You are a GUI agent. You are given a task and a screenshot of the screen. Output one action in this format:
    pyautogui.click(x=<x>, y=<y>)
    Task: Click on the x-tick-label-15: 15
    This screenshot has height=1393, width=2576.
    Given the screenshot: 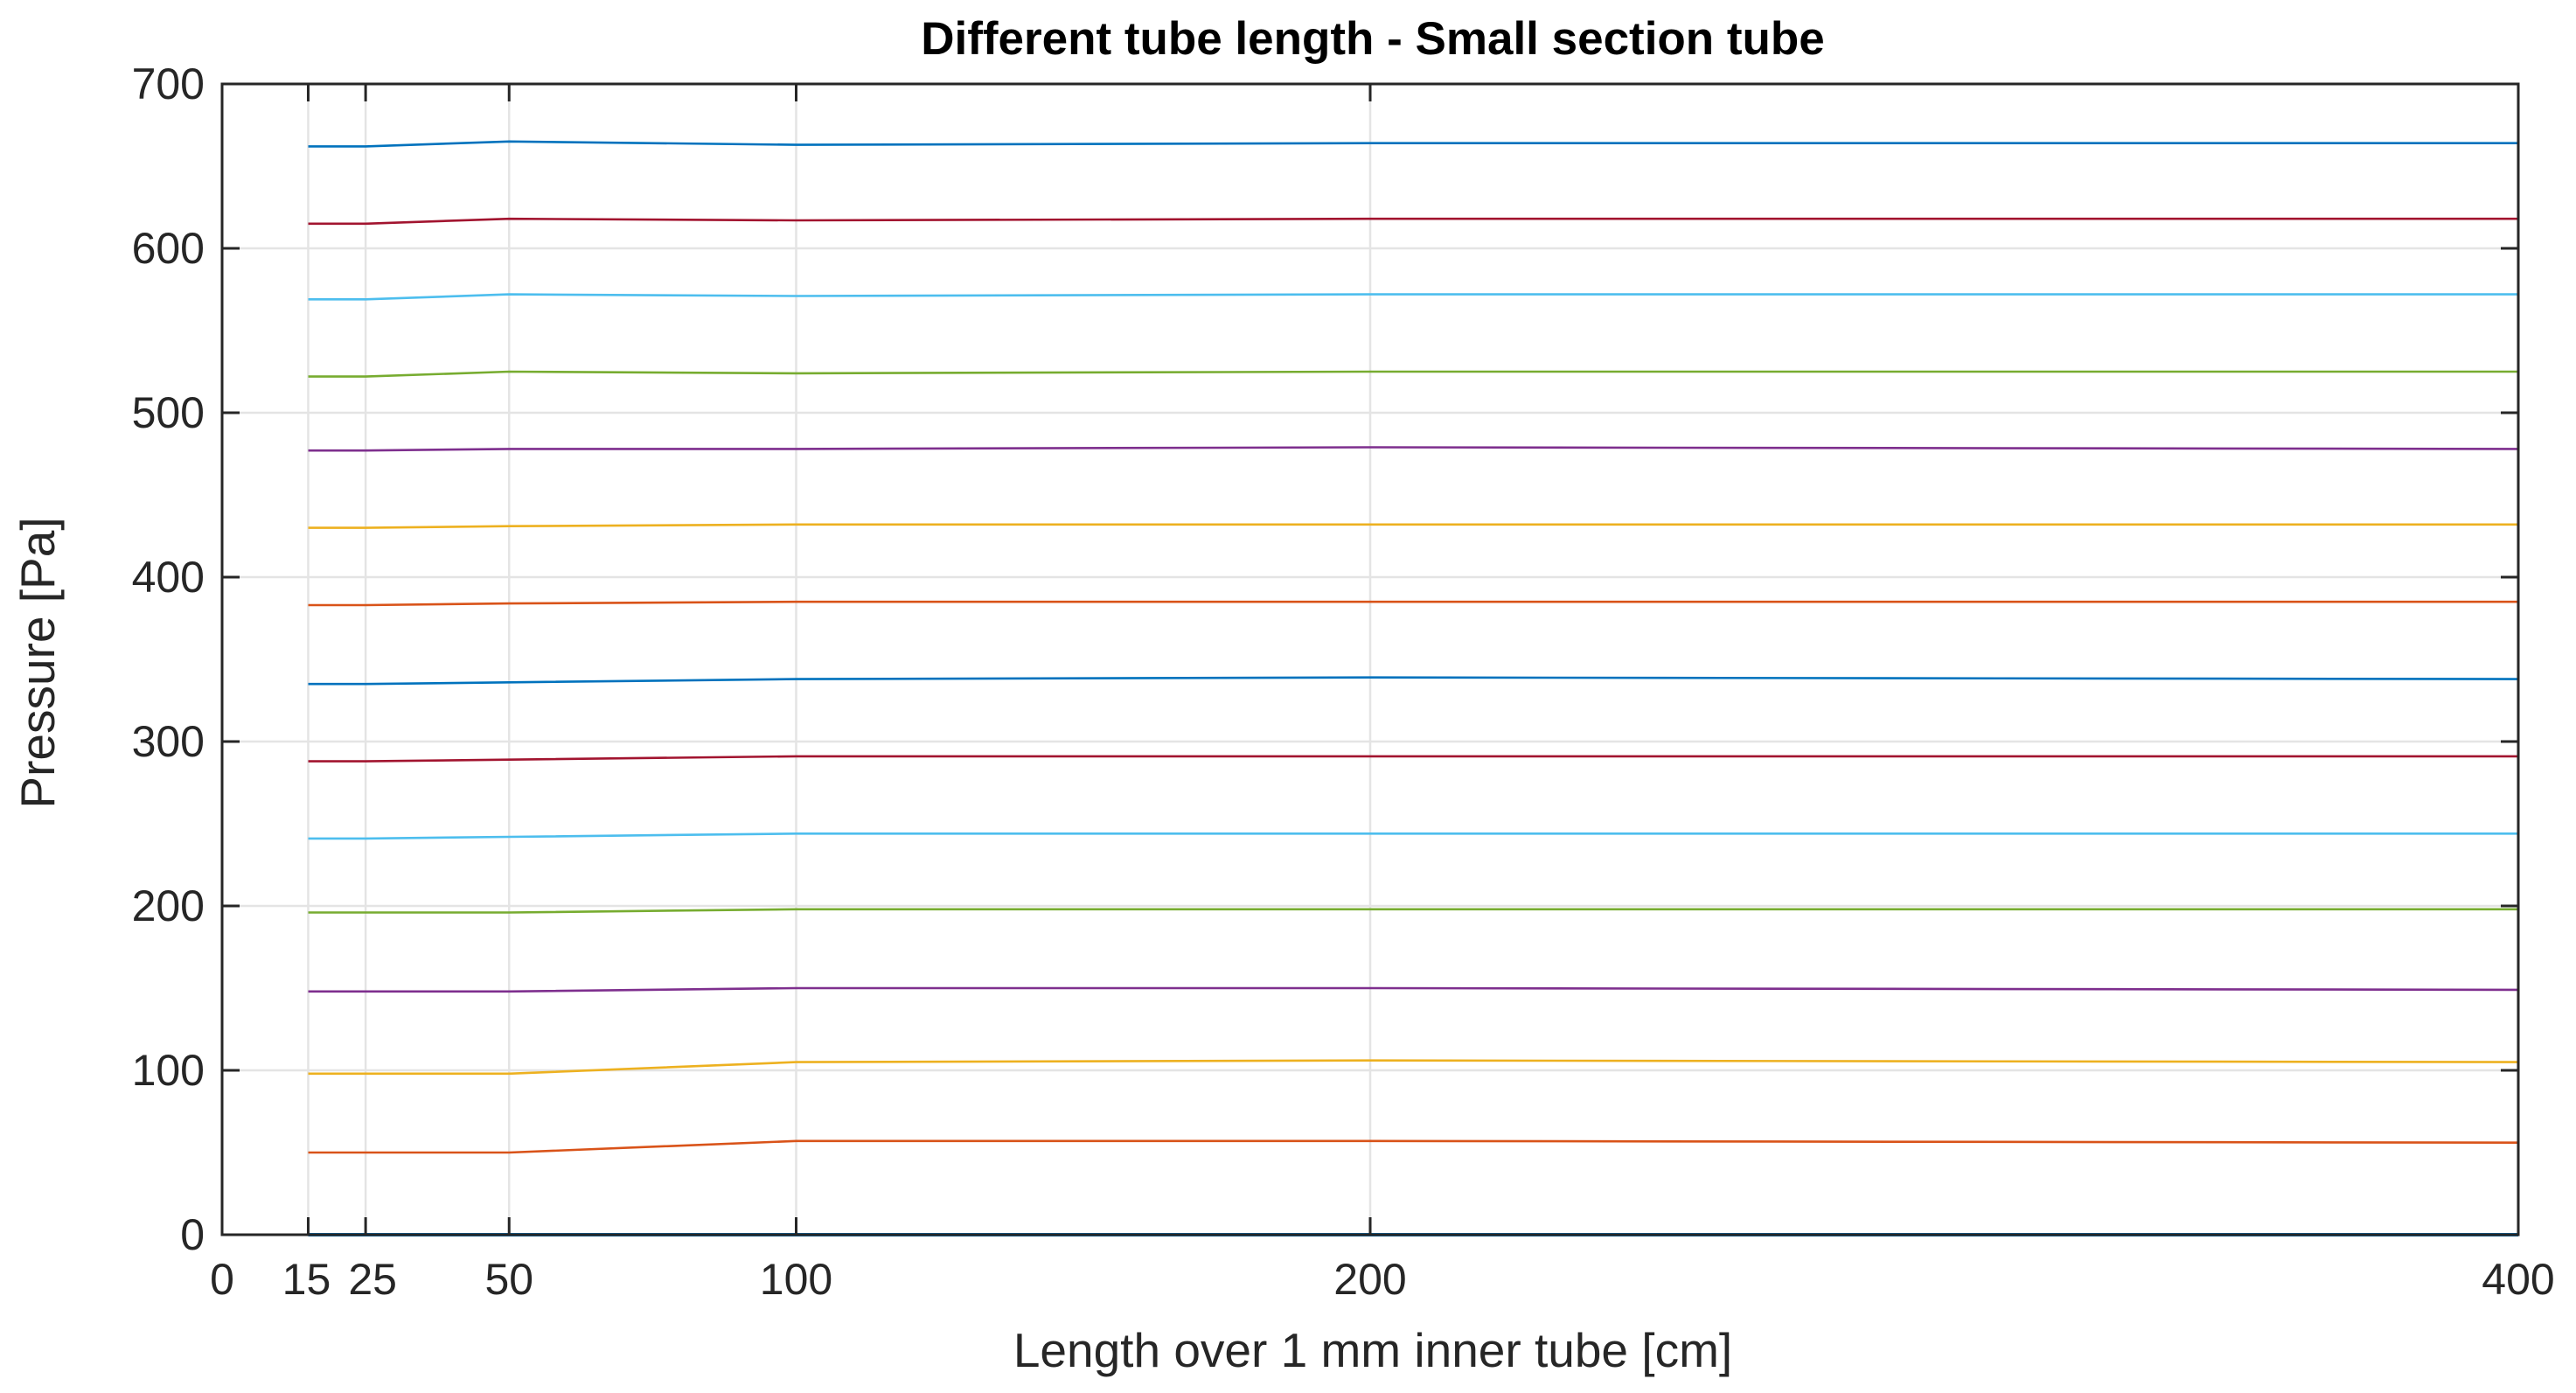 What is the action you would take?
    pyautogui.click(x=306, y=1280)
    